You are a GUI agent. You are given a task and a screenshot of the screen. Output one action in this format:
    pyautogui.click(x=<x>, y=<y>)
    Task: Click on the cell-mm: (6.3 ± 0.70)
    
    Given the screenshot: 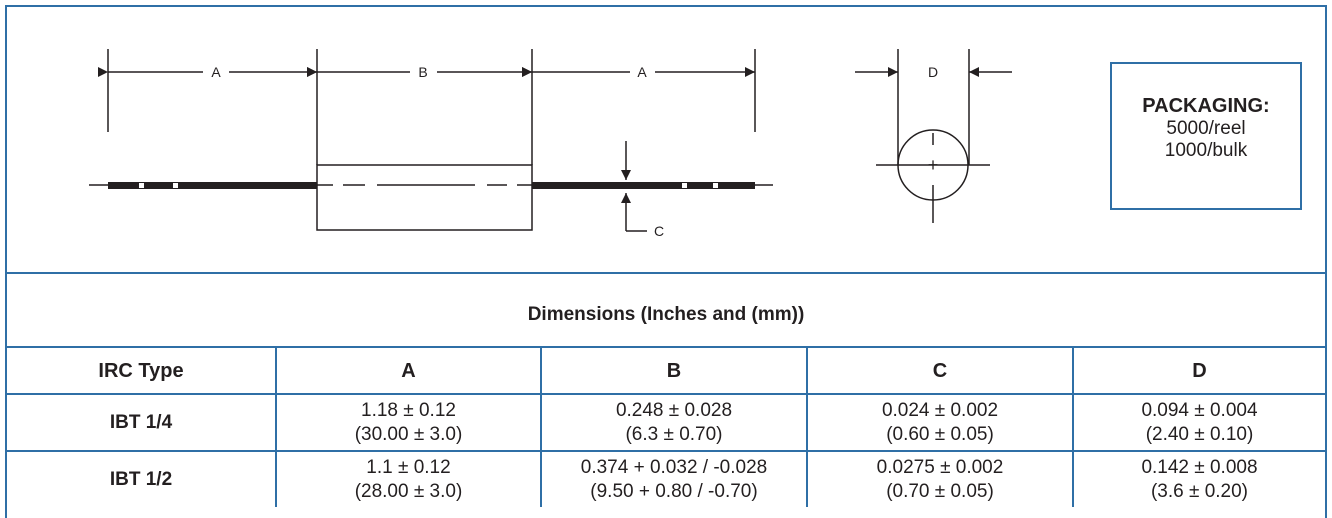 What is the action you would take?
    pyautogui.click(x=674, y=434)
    